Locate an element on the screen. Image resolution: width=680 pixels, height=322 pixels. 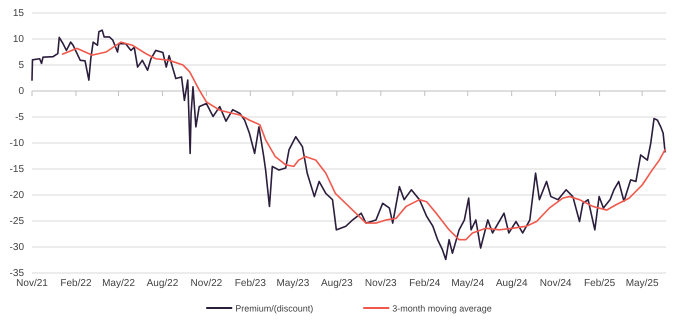
y-tick-label: -35 is located at coordinates (17, 274).